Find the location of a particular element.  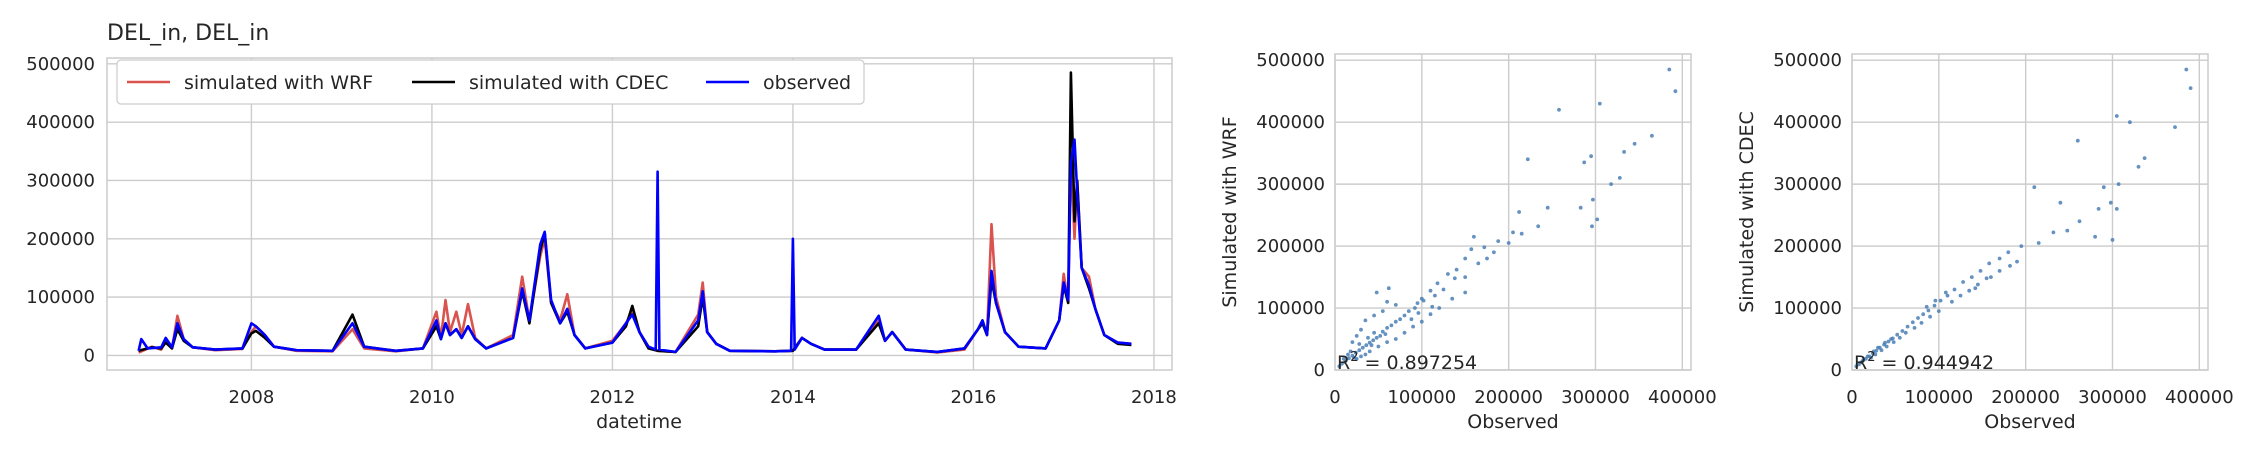

x-tick-label: 300000 is located at coordinates (2112, 397).